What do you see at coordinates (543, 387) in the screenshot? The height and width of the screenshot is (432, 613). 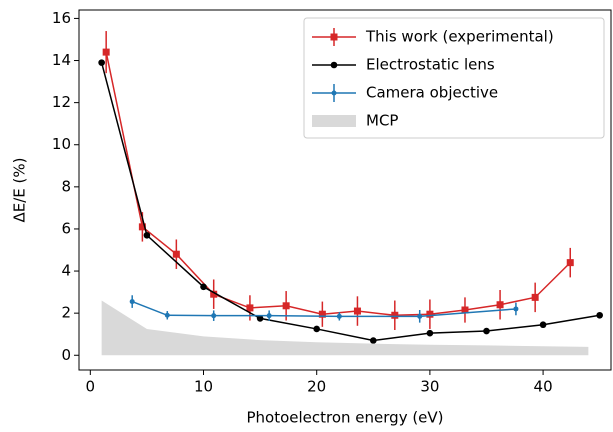 I see `x-tick-label: 40` at bounding box center [543, 387].